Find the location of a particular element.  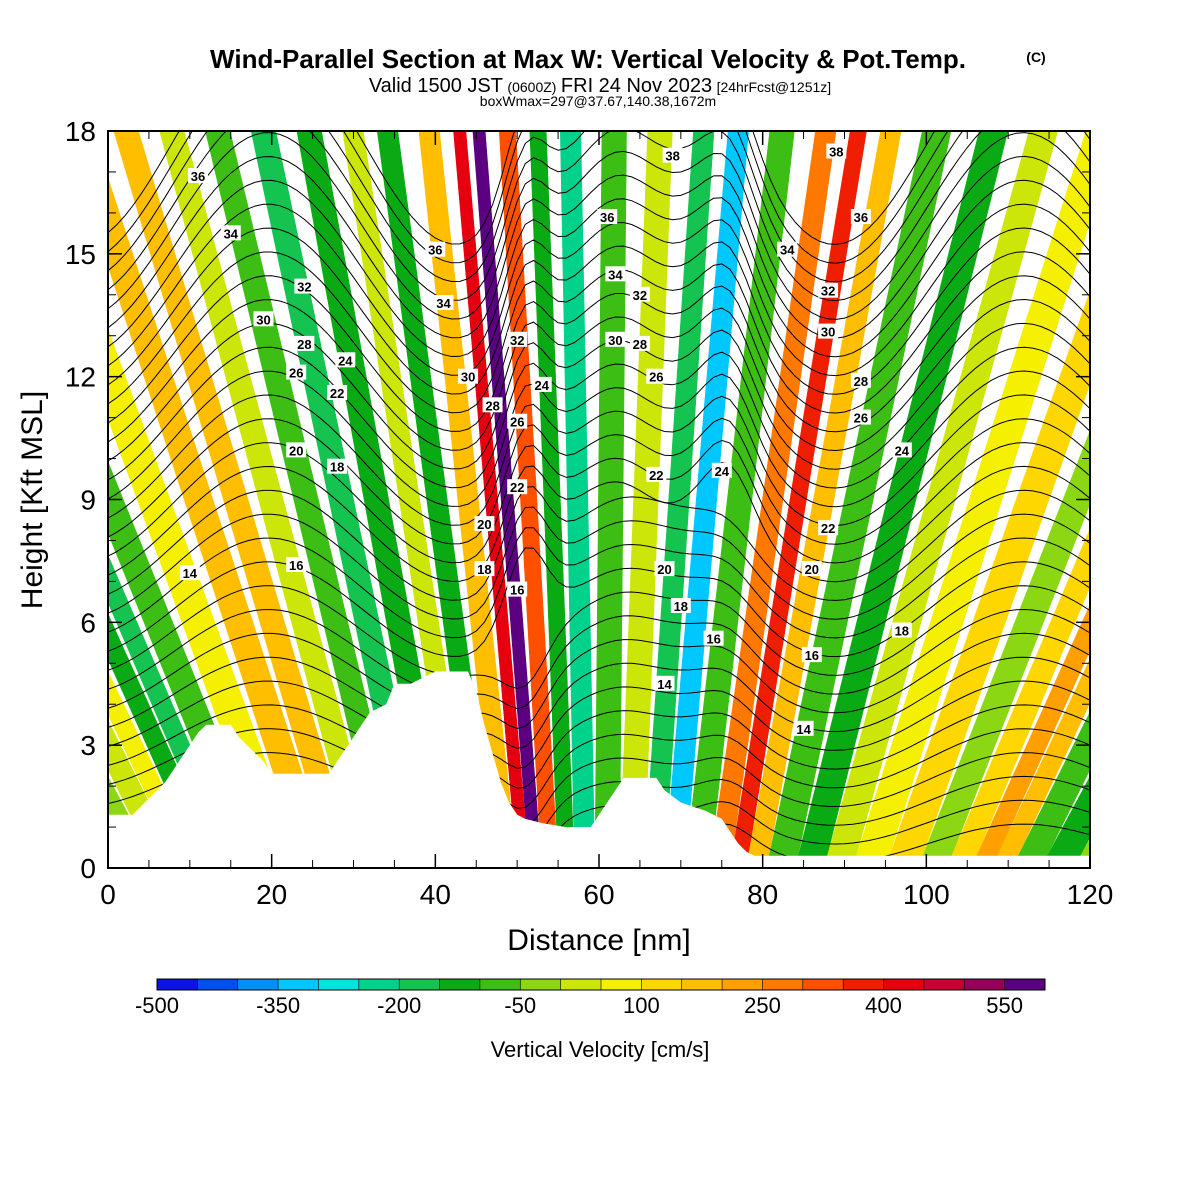

valid-date: FRI 24 Nov 2023 is located at coordinates (636, 86).